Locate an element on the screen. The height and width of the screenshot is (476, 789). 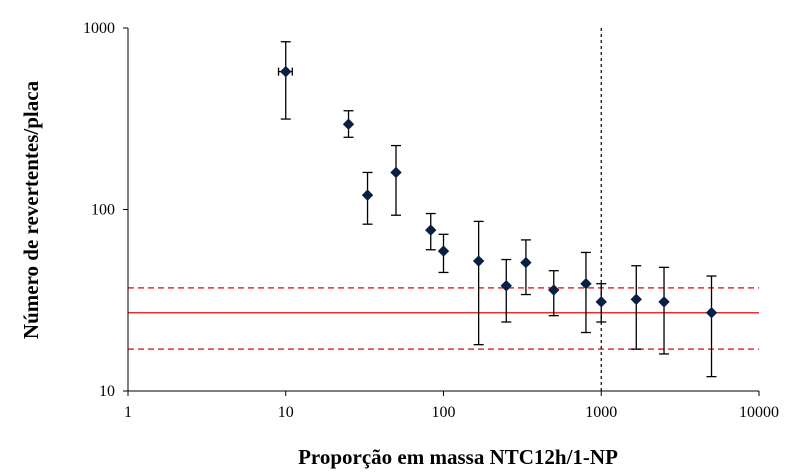
y-tick-label: 100 is located at coordinates (103, 210).